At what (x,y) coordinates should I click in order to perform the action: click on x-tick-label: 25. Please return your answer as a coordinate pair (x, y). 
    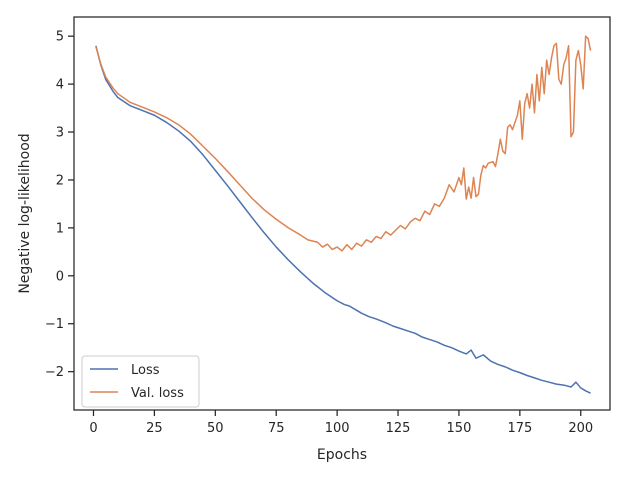
    Looking at the image, I should click on (154, 428).